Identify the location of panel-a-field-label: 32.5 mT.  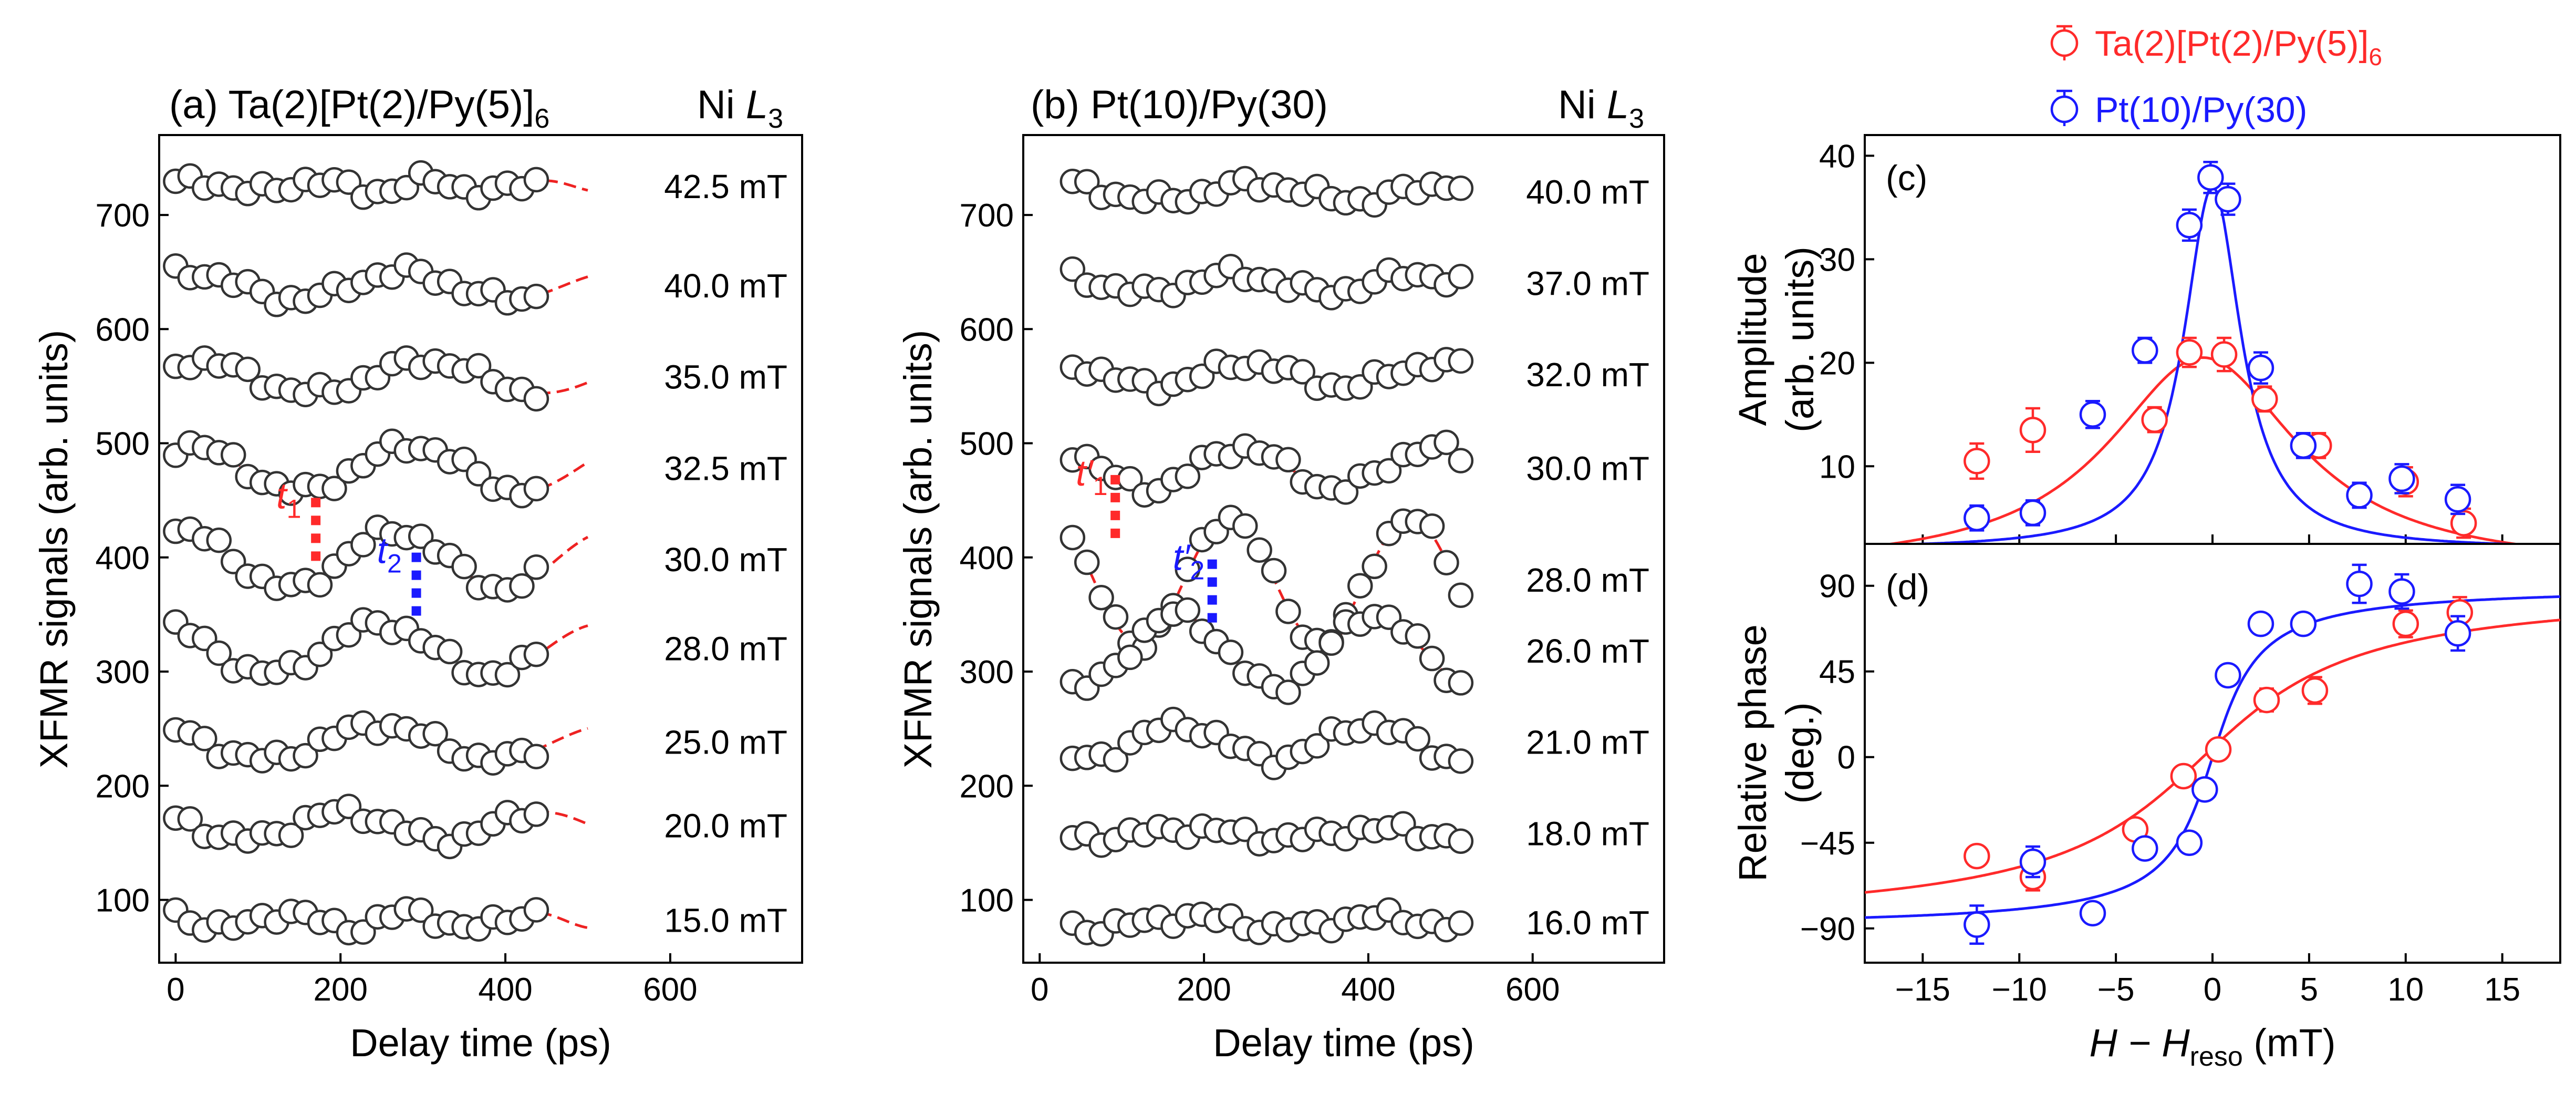
(725, 468).